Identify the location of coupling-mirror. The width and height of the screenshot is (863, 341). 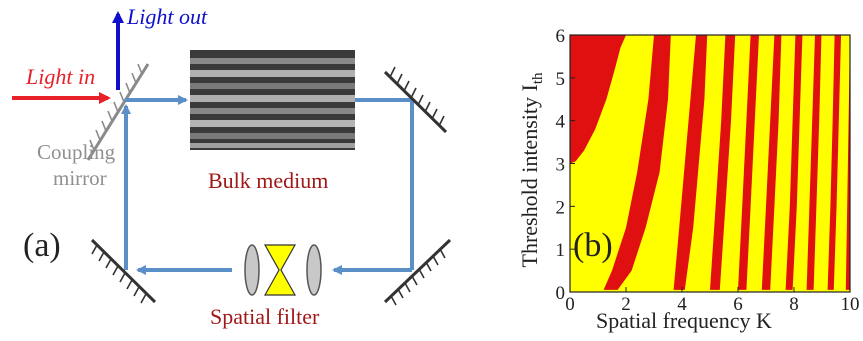
(118, 112).